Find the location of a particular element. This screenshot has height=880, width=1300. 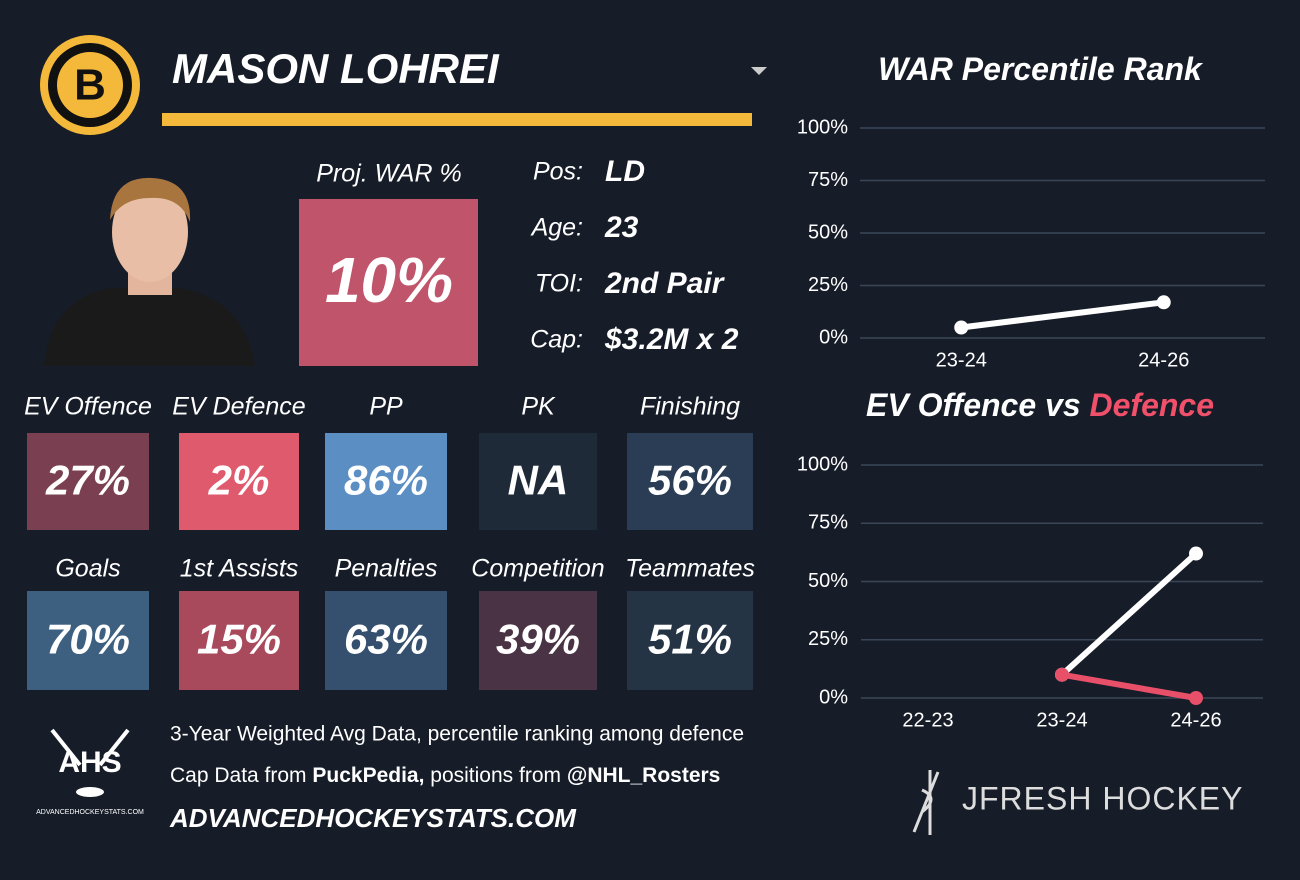

info-label: TOI: is located at coordinates (559, 284).